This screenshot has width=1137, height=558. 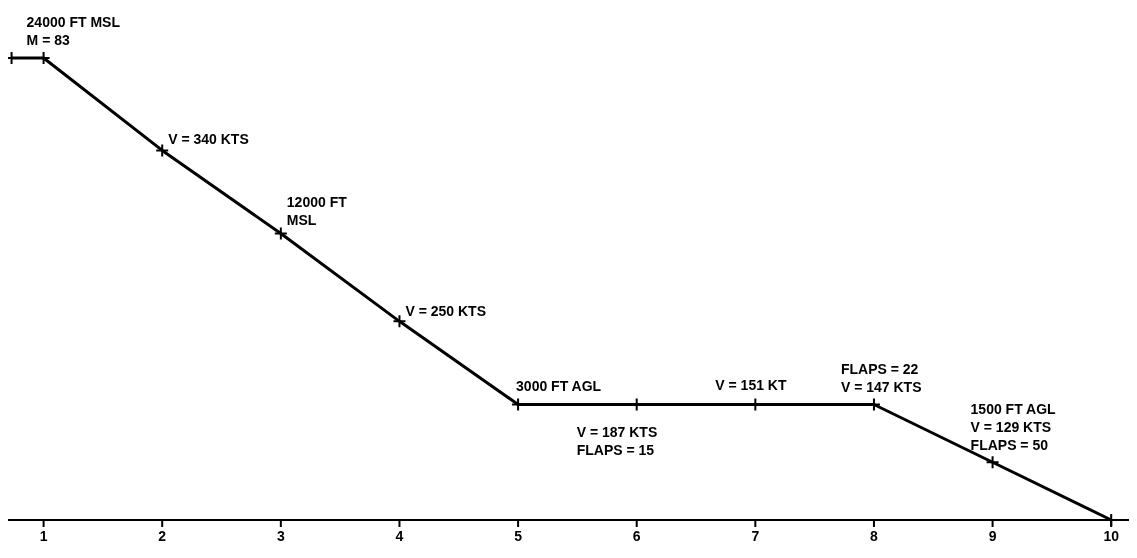 What do you see at coordinates (751, 384) in the screenshot?
I see `annotation: V = 151 KT` at bounding box center [751, 384].